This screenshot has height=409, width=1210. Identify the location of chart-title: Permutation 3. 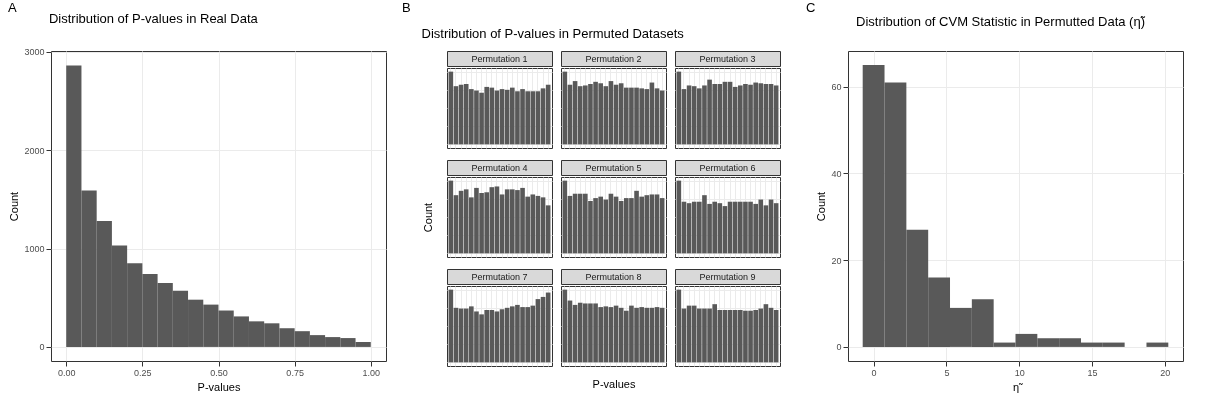
(727, 58).